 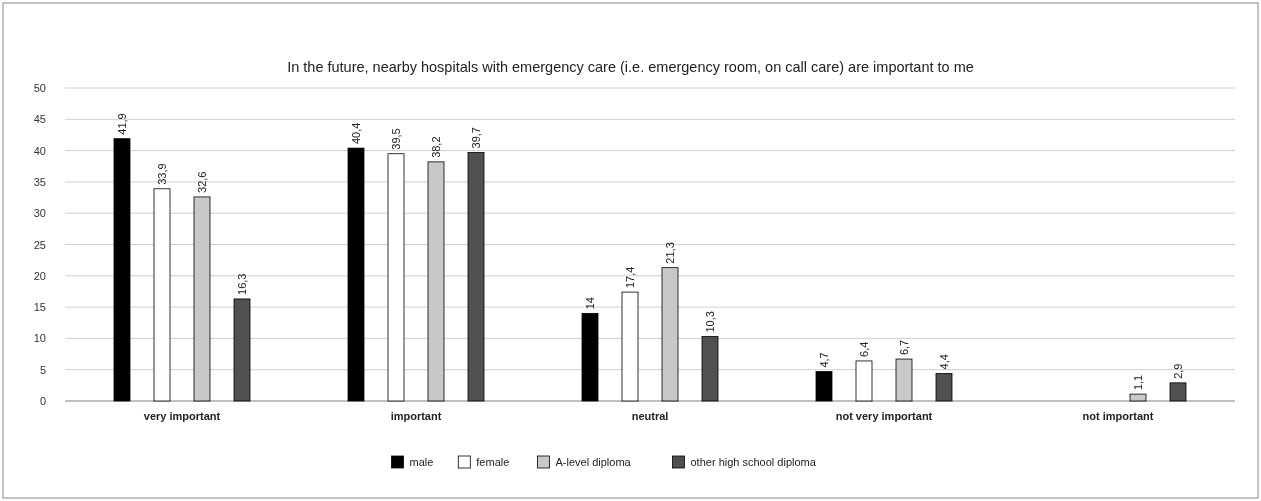 I want to click on y-tick-label: 30, so click(x=39, y=213).